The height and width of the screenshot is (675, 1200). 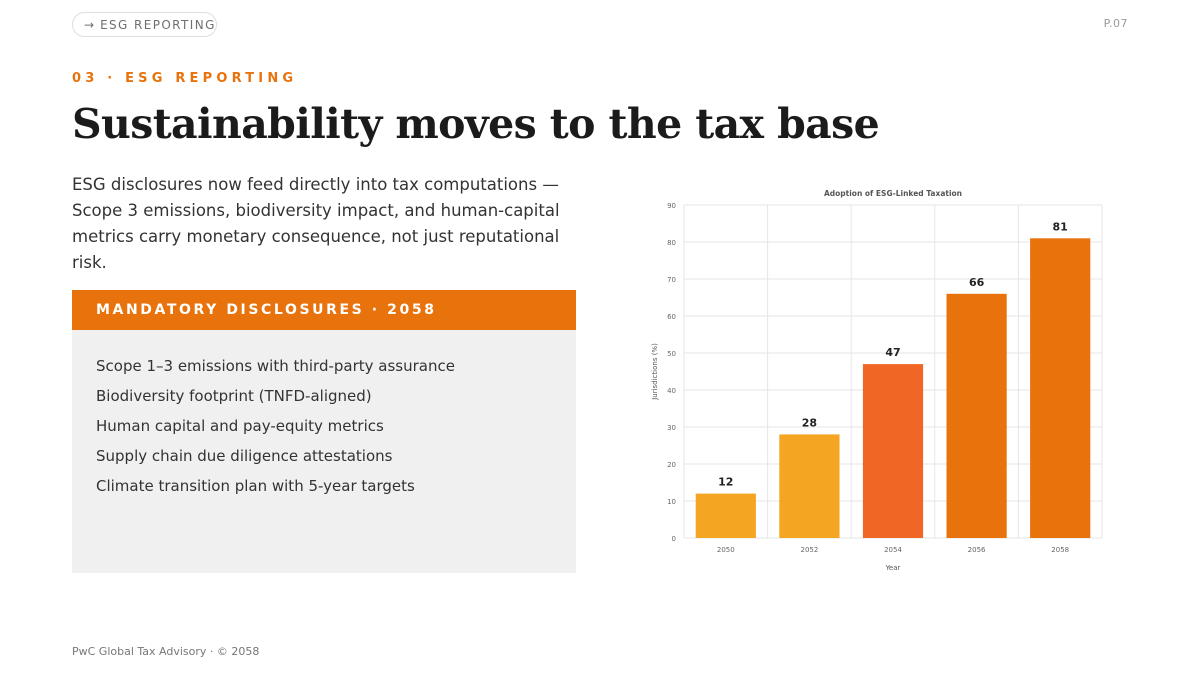 What do you see at coordinates (671, 354) in the screenshot?
I see `y-tick-label: 50` at bounding box center [671, 354].